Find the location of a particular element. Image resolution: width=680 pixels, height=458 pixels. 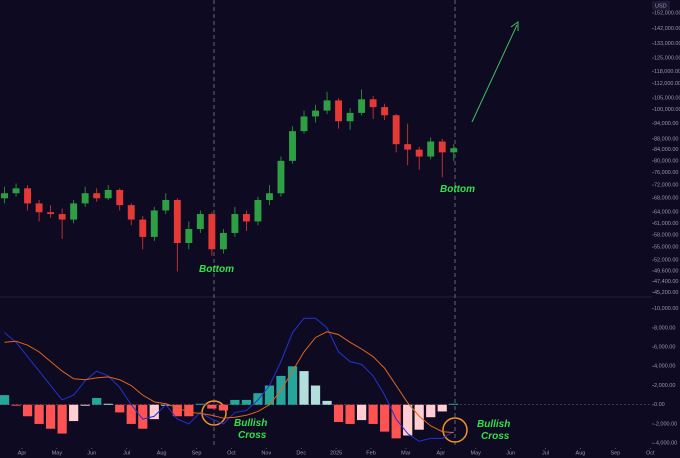

y-tick-label: 76,000.00 is located at coordinates (666, 173).